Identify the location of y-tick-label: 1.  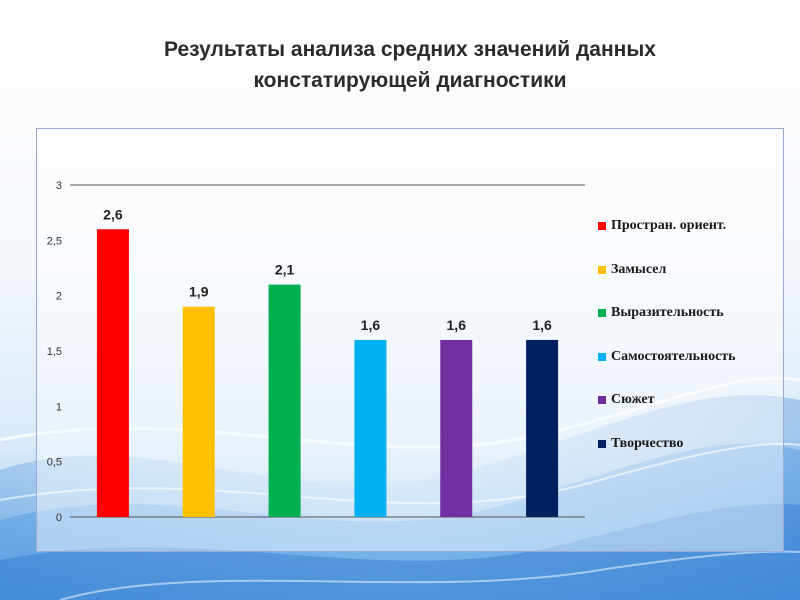
(59, 407).